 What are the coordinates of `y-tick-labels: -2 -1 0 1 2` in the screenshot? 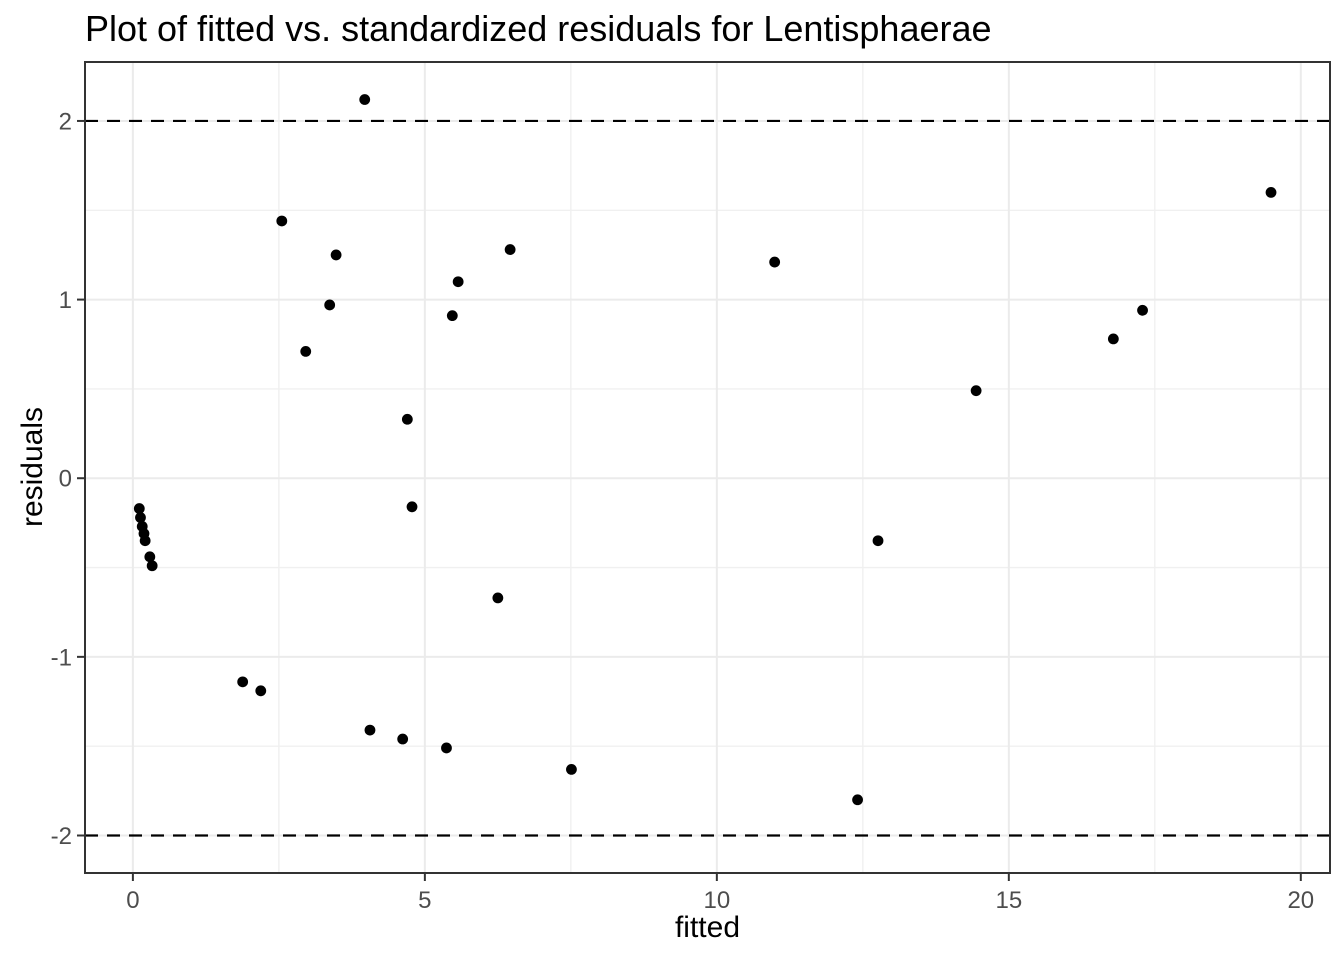 It's located at (61, 479).